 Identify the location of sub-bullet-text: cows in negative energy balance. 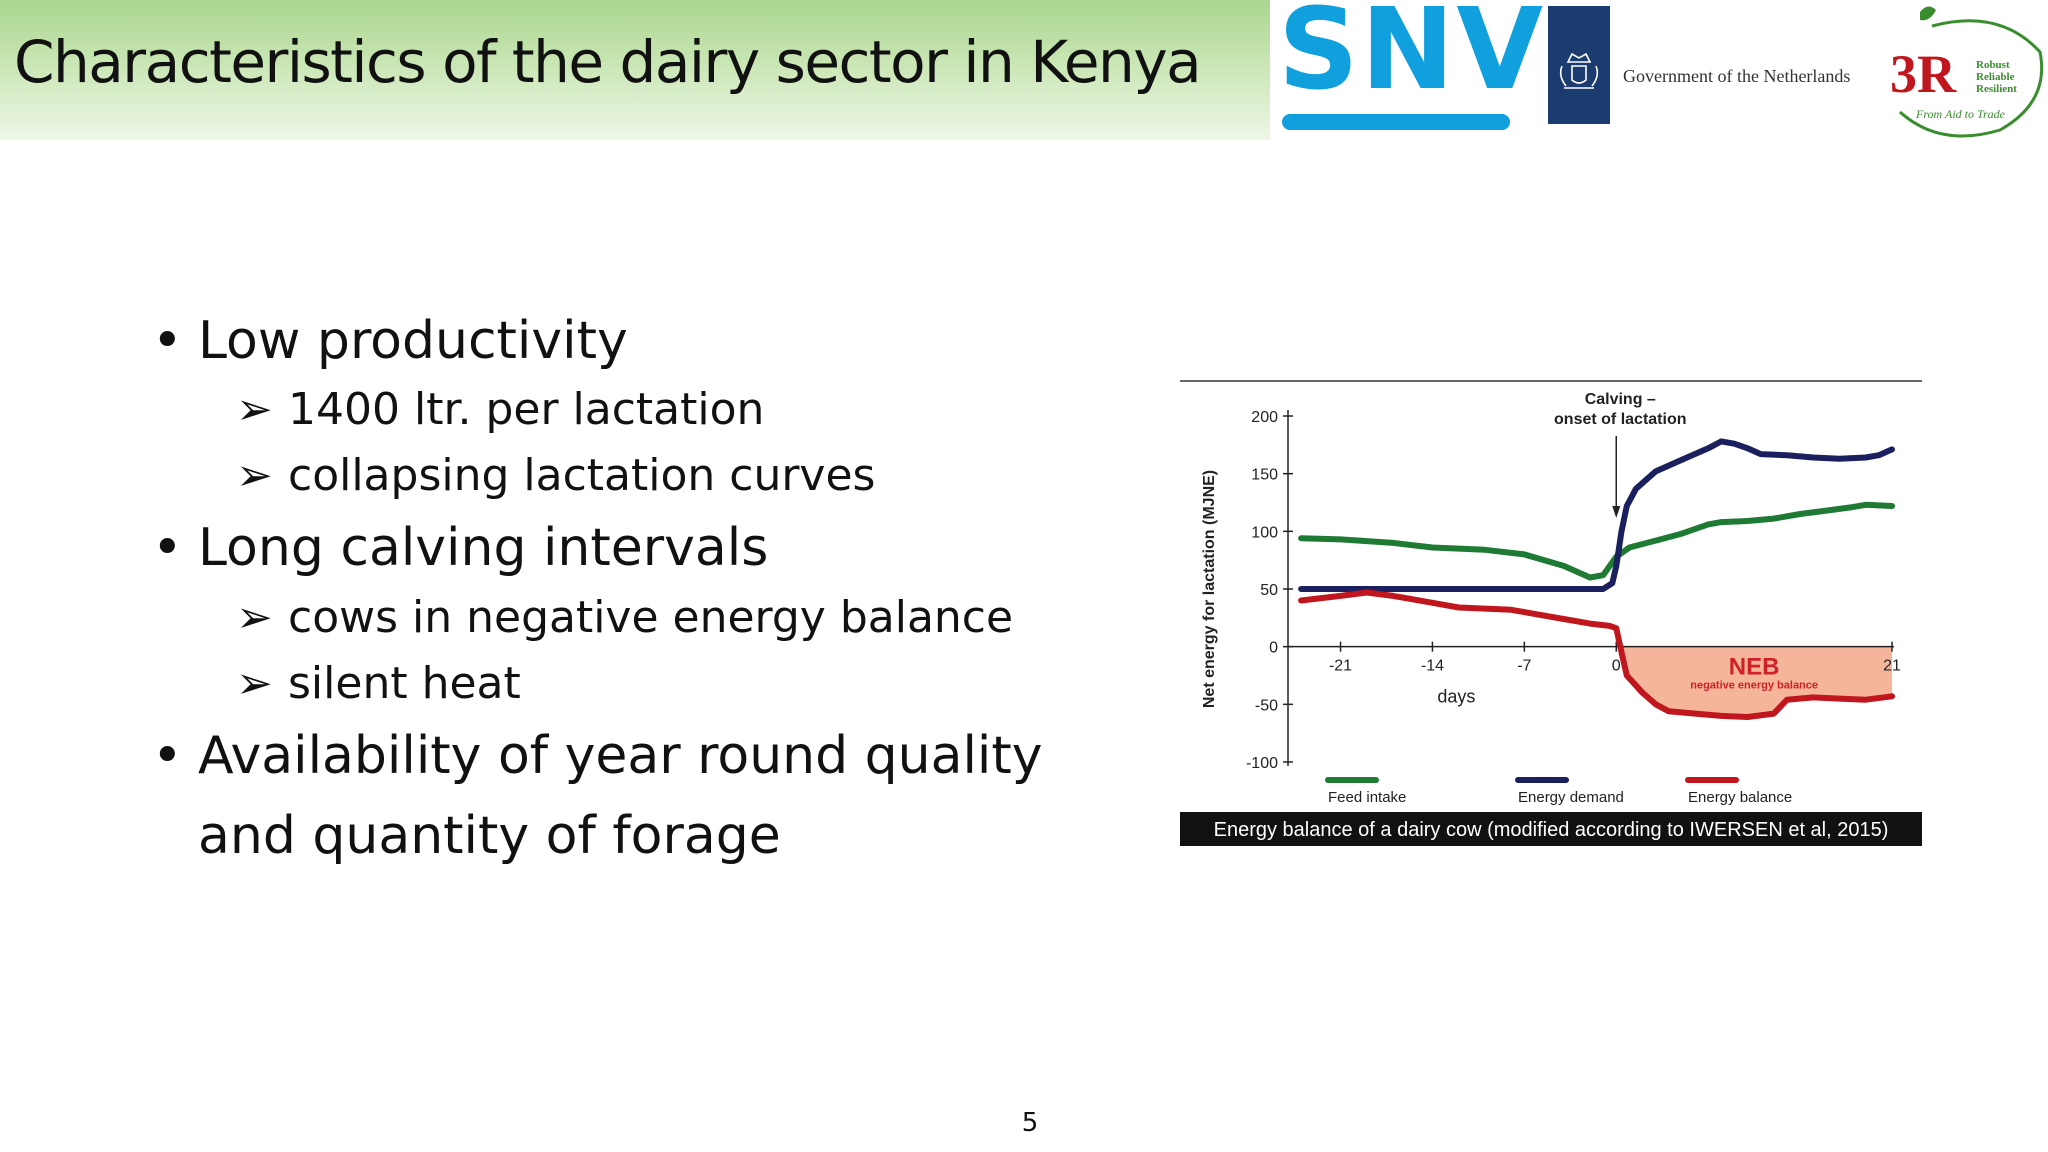
(651, 617).